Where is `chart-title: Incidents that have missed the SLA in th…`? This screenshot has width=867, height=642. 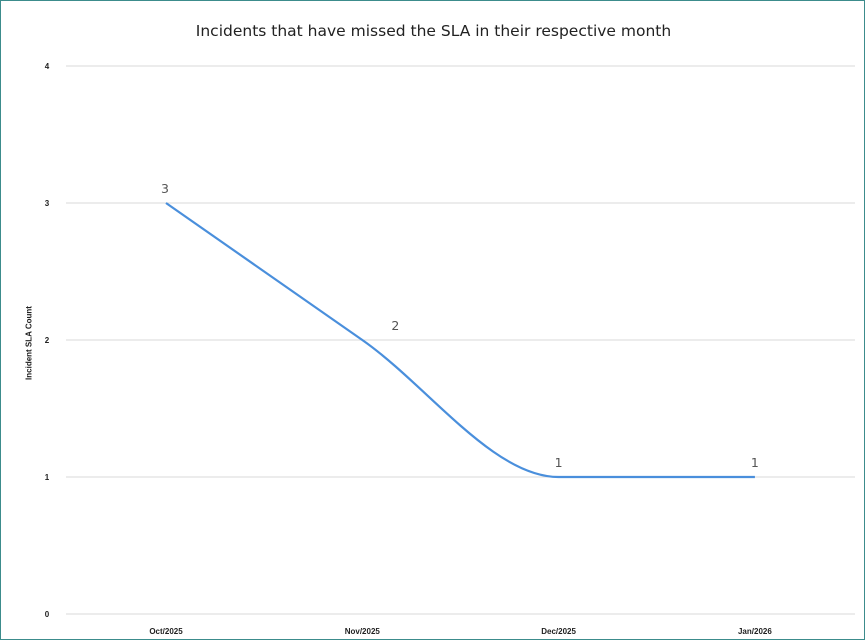
chart-title: Incidents that have missed the SLA in th… is located at coordinates (433, 31).